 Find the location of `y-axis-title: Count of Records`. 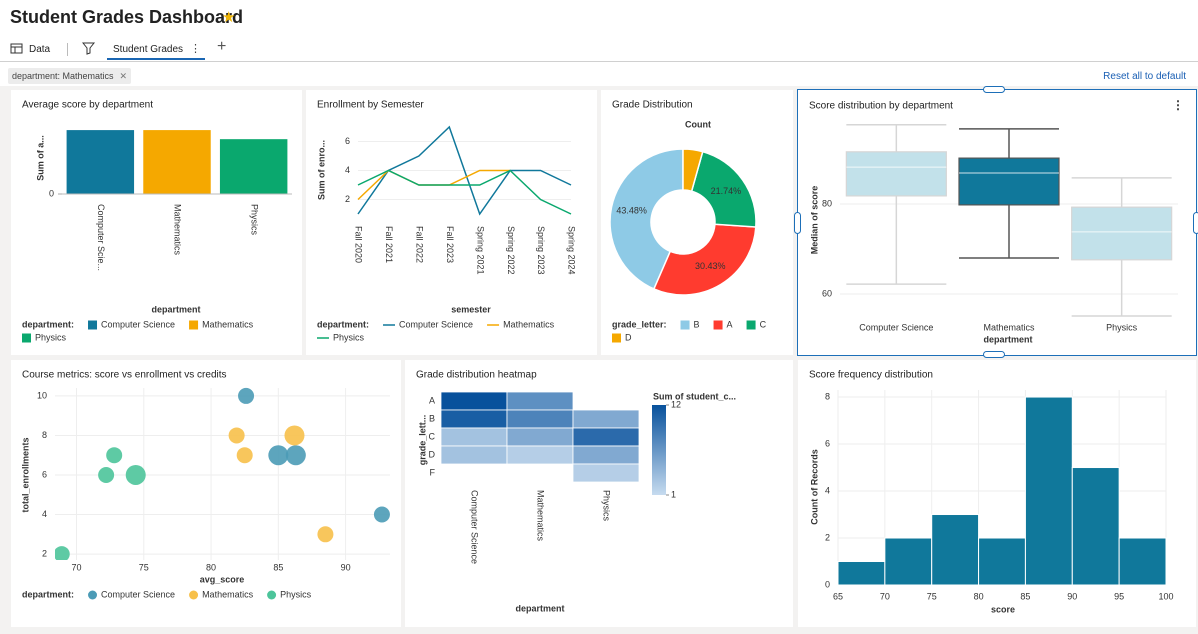

y-axis-title: Count of Records is located at coordinates (814, 487).